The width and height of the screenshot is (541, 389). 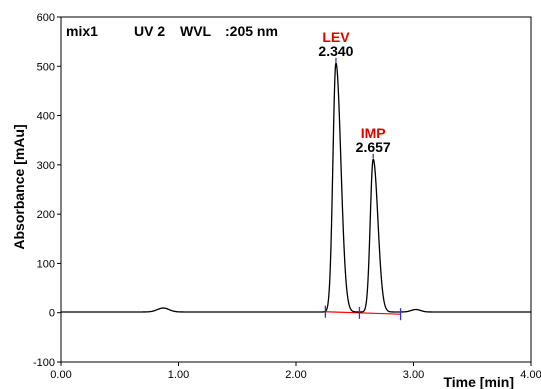 I want to click on y-axis: -100 0 100 200 300 400 500 600, so click(x=47, y=190).